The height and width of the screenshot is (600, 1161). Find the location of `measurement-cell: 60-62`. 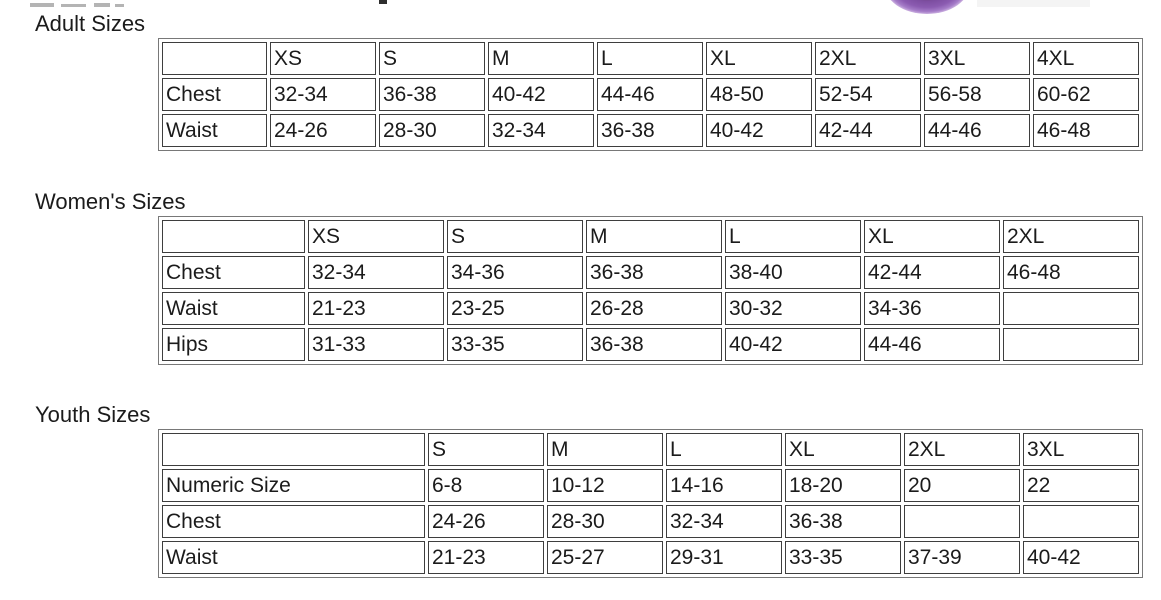

measurement-cell: 60-62 is located at coordinates (1086, 94).